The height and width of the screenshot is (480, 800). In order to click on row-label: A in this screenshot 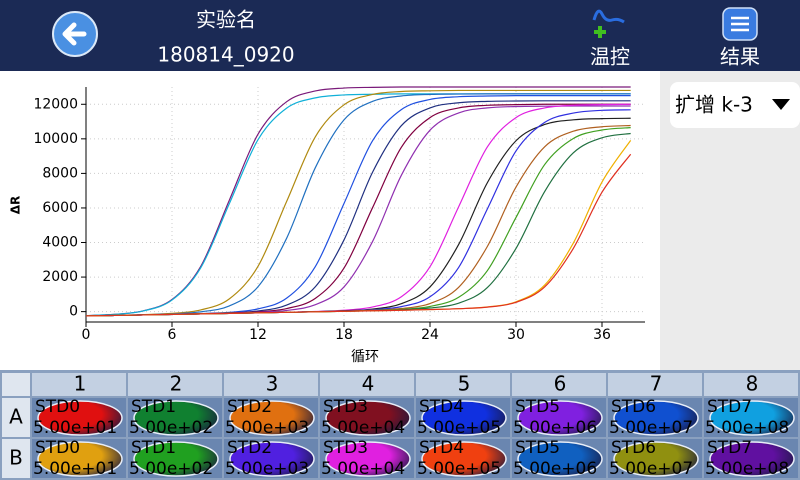, I will do `click(16, 417)`.